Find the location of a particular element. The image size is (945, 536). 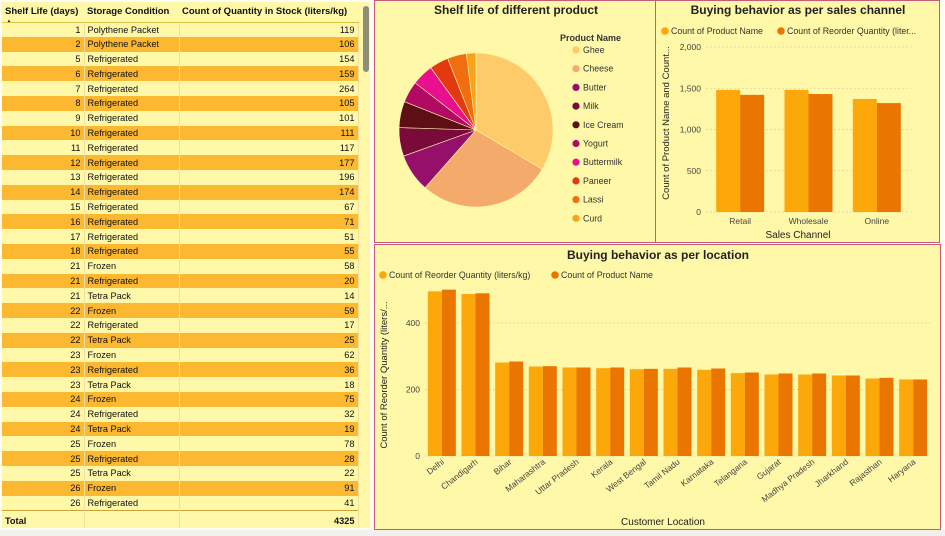

table-row: 22 Tetra Pack 25 is located at coordinates (180, 340).